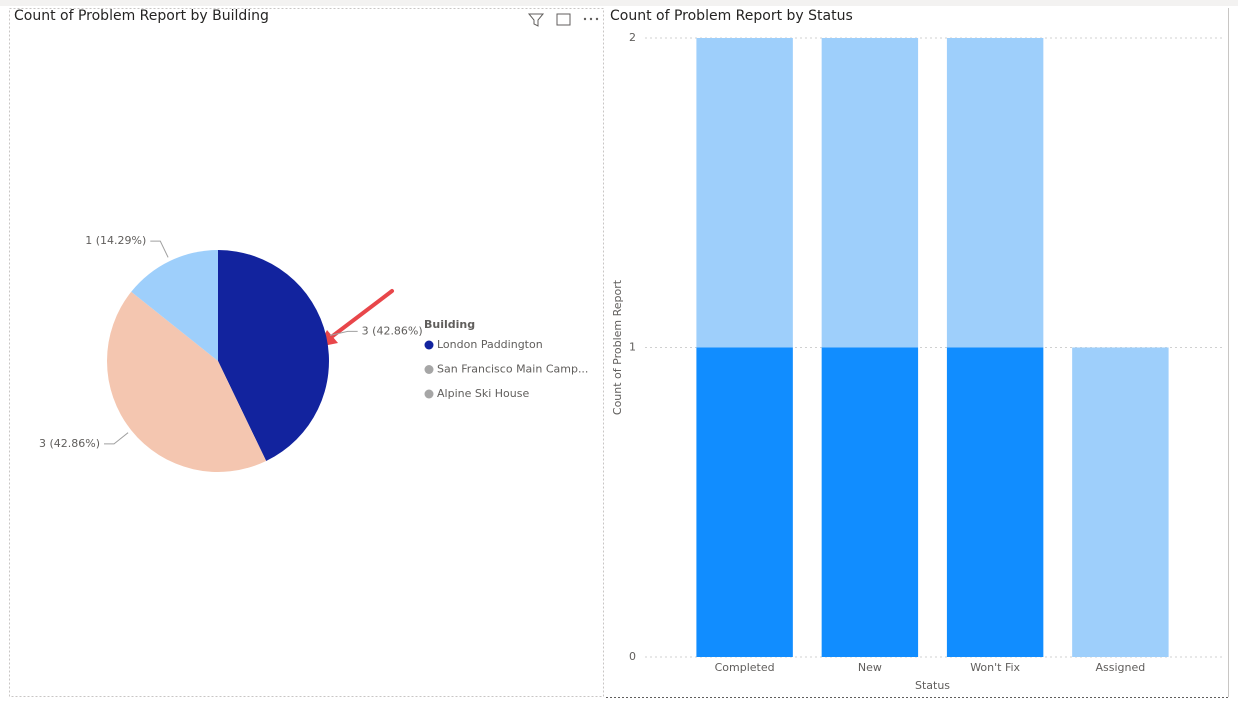 Image resolution: width=1238 pixels, height=705 pixels. Describe the element at coordinates (632, 347) in the screenshot. I see `y-tick-label: 1` at that location.